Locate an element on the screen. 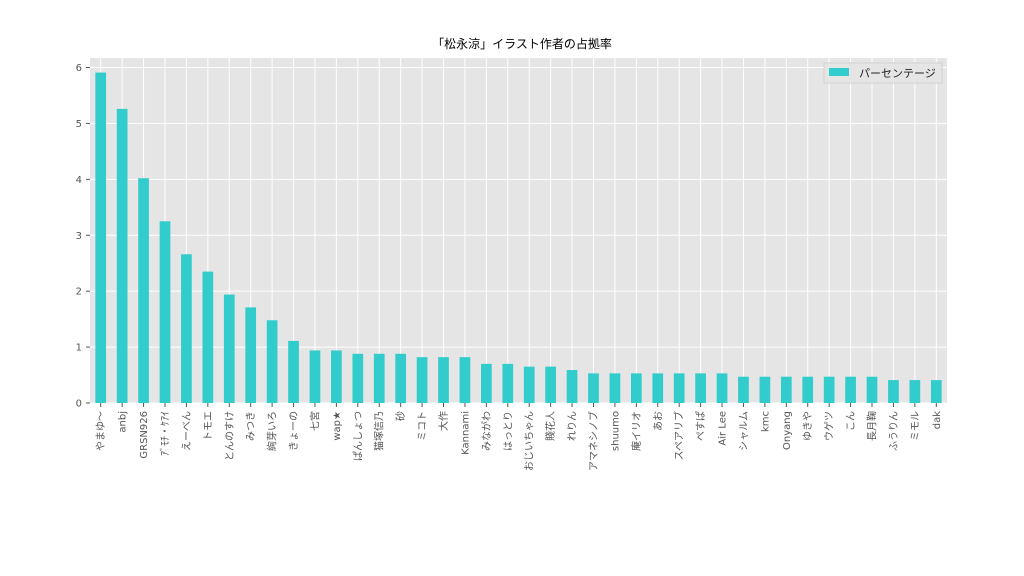  x-tick-label: れりん is located at coordinates (573, 426).